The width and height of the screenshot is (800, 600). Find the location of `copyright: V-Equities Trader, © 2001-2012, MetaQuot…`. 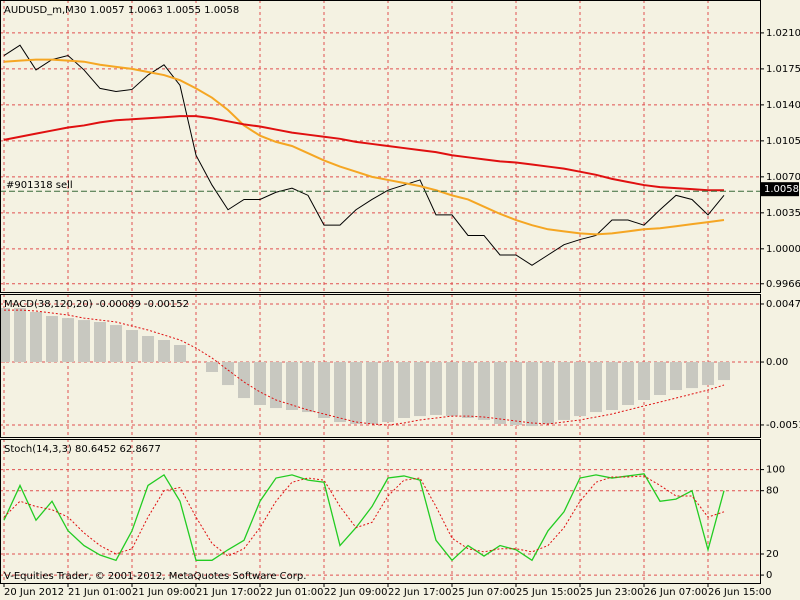

copyright: V-Equities Trader, © 2001-2012, MetaQuot… is located at coordinates (155, 576).